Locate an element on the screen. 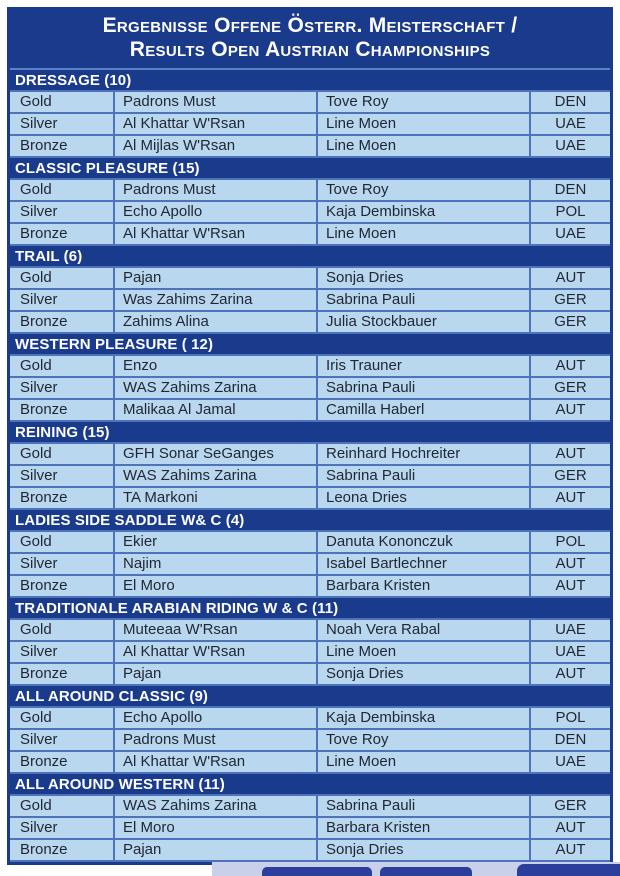 The height and width of the screenshot is (876, 620). section-header: TRADITIONALE ARABIAN RIDING W & C (11) is located at coordinates (310, 608).